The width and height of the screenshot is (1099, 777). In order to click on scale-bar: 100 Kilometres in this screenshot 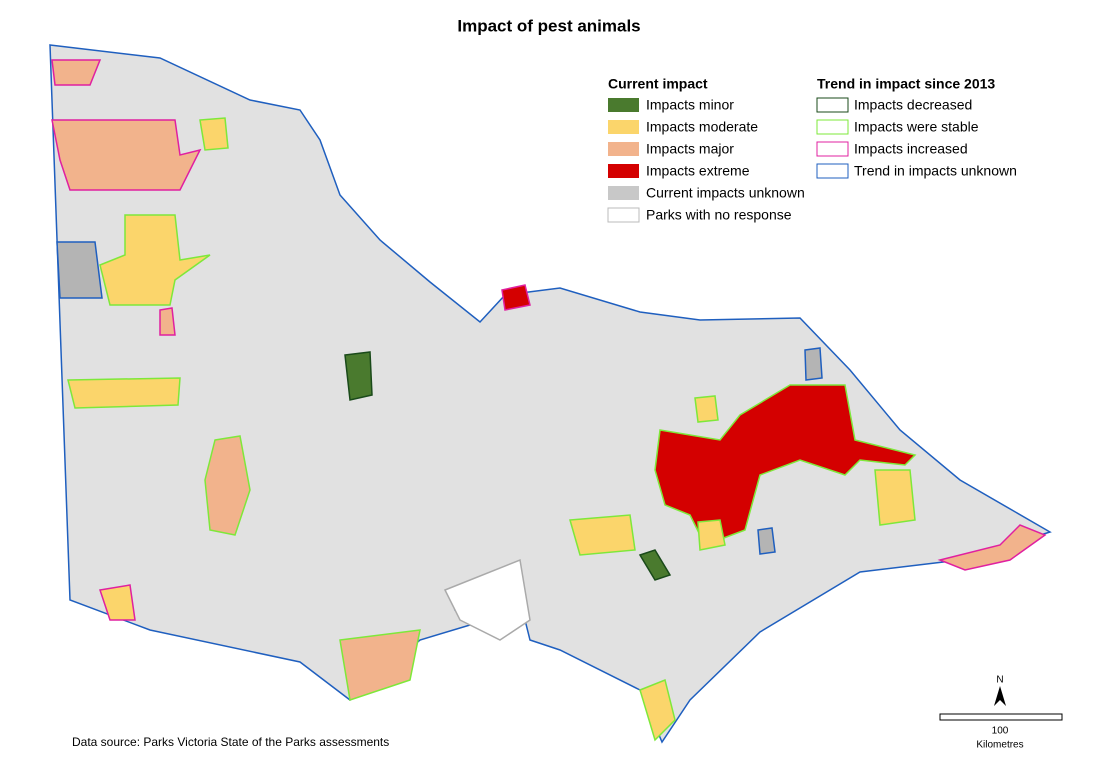, I will do `click(1001, 732)`.